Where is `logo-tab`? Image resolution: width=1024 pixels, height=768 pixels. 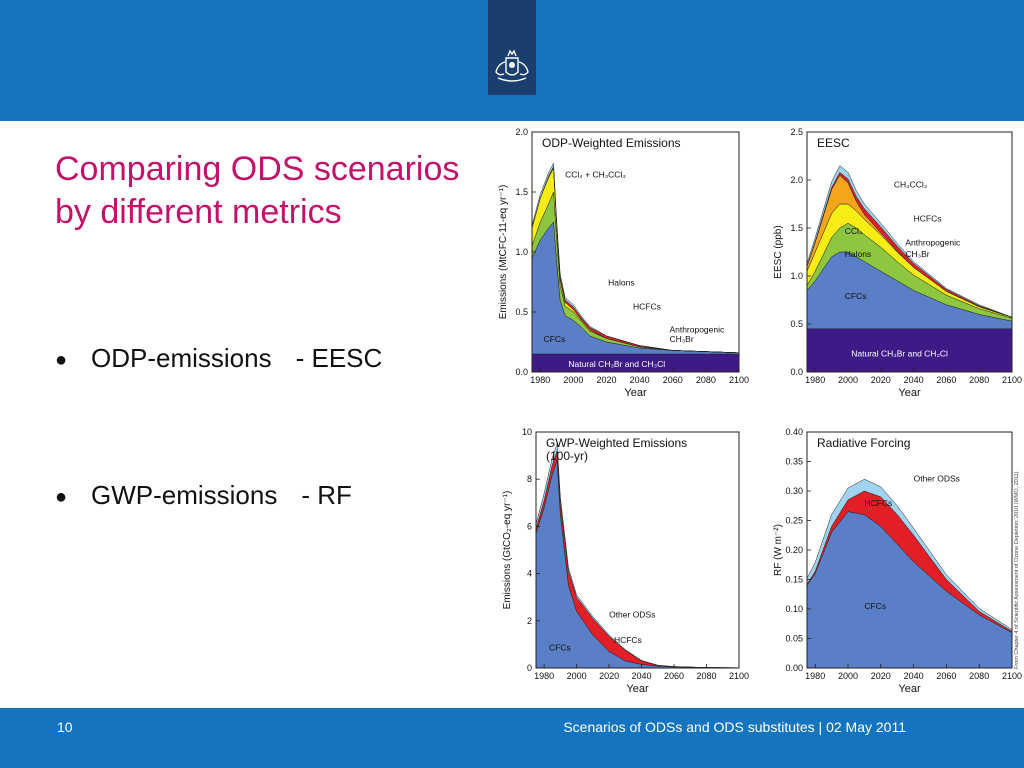
logo-tab is located at coordinates (512, 47).